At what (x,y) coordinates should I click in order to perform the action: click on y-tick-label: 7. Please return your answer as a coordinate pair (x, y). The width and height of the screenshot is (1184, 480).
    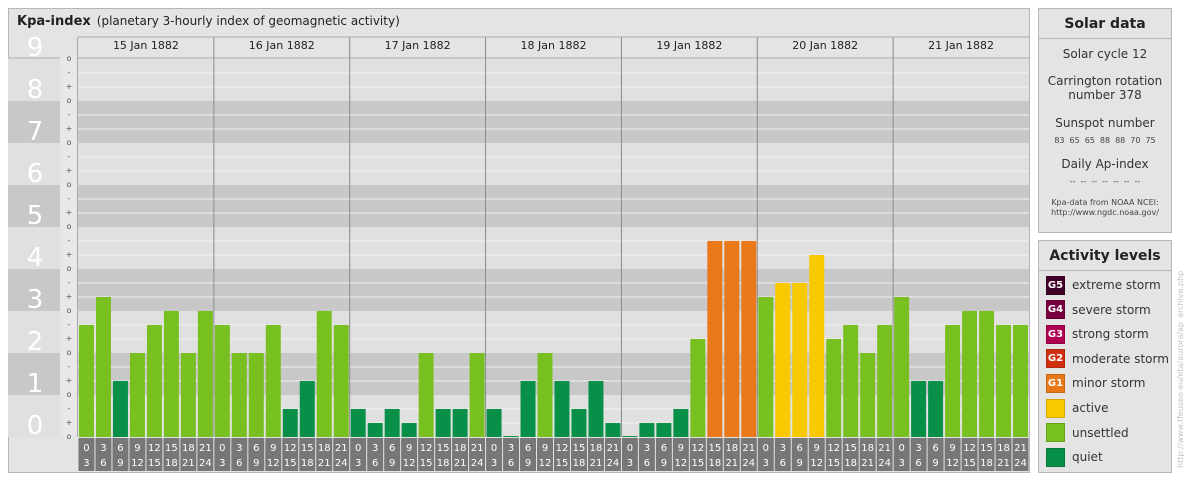
    Looking at the image, I should click on (35, 132).